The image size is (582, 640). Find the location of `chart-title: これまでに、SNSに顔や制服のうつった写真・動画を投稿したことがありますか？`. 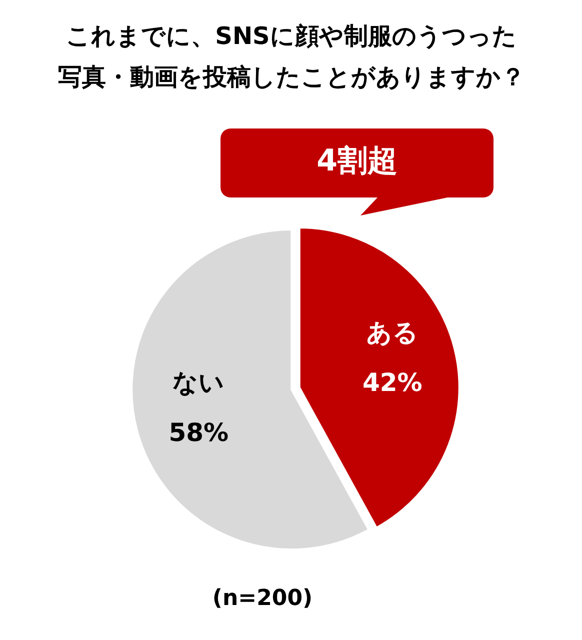

chart-title: これまでに、SNSに顔や制服のうつった写真・動画を投稿したことがありますか？ is located at coordinates (291, 56).